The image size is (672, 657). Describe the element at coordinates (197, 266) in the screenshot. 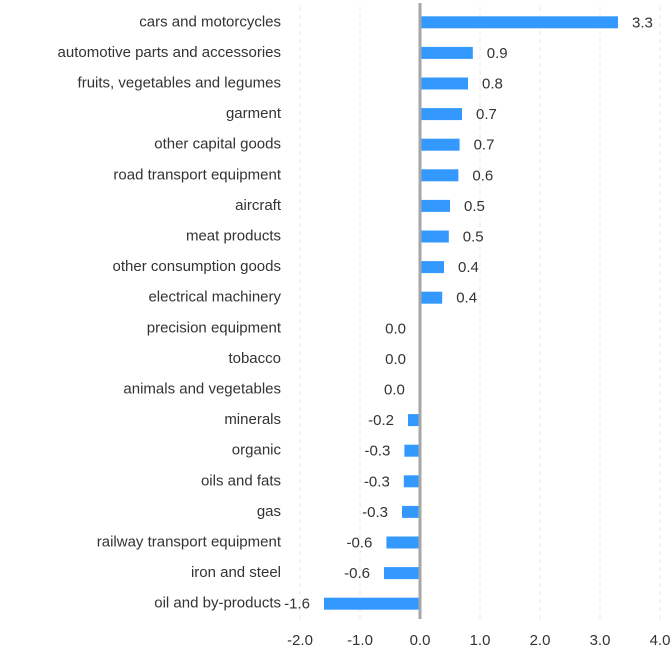

I see `y-tick-label: other consumption goods` at that location.